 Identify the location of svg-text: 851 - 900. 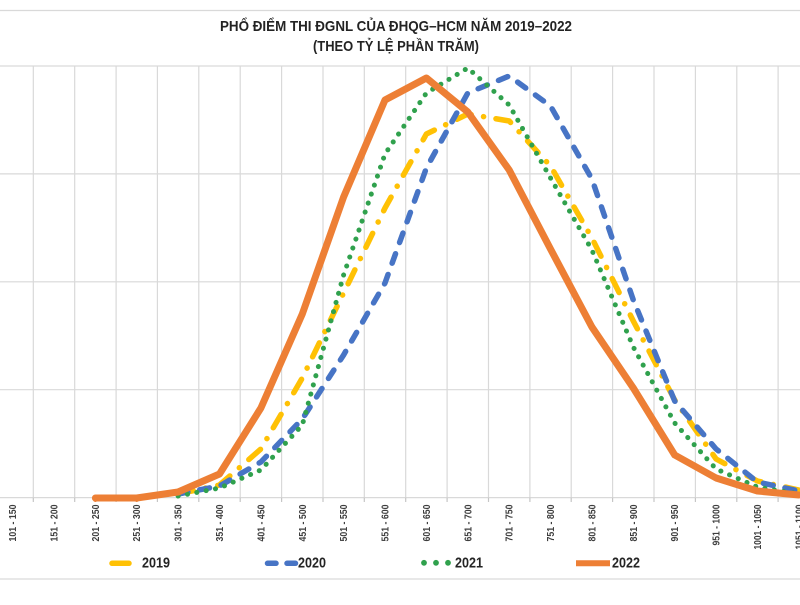
(634, 522).